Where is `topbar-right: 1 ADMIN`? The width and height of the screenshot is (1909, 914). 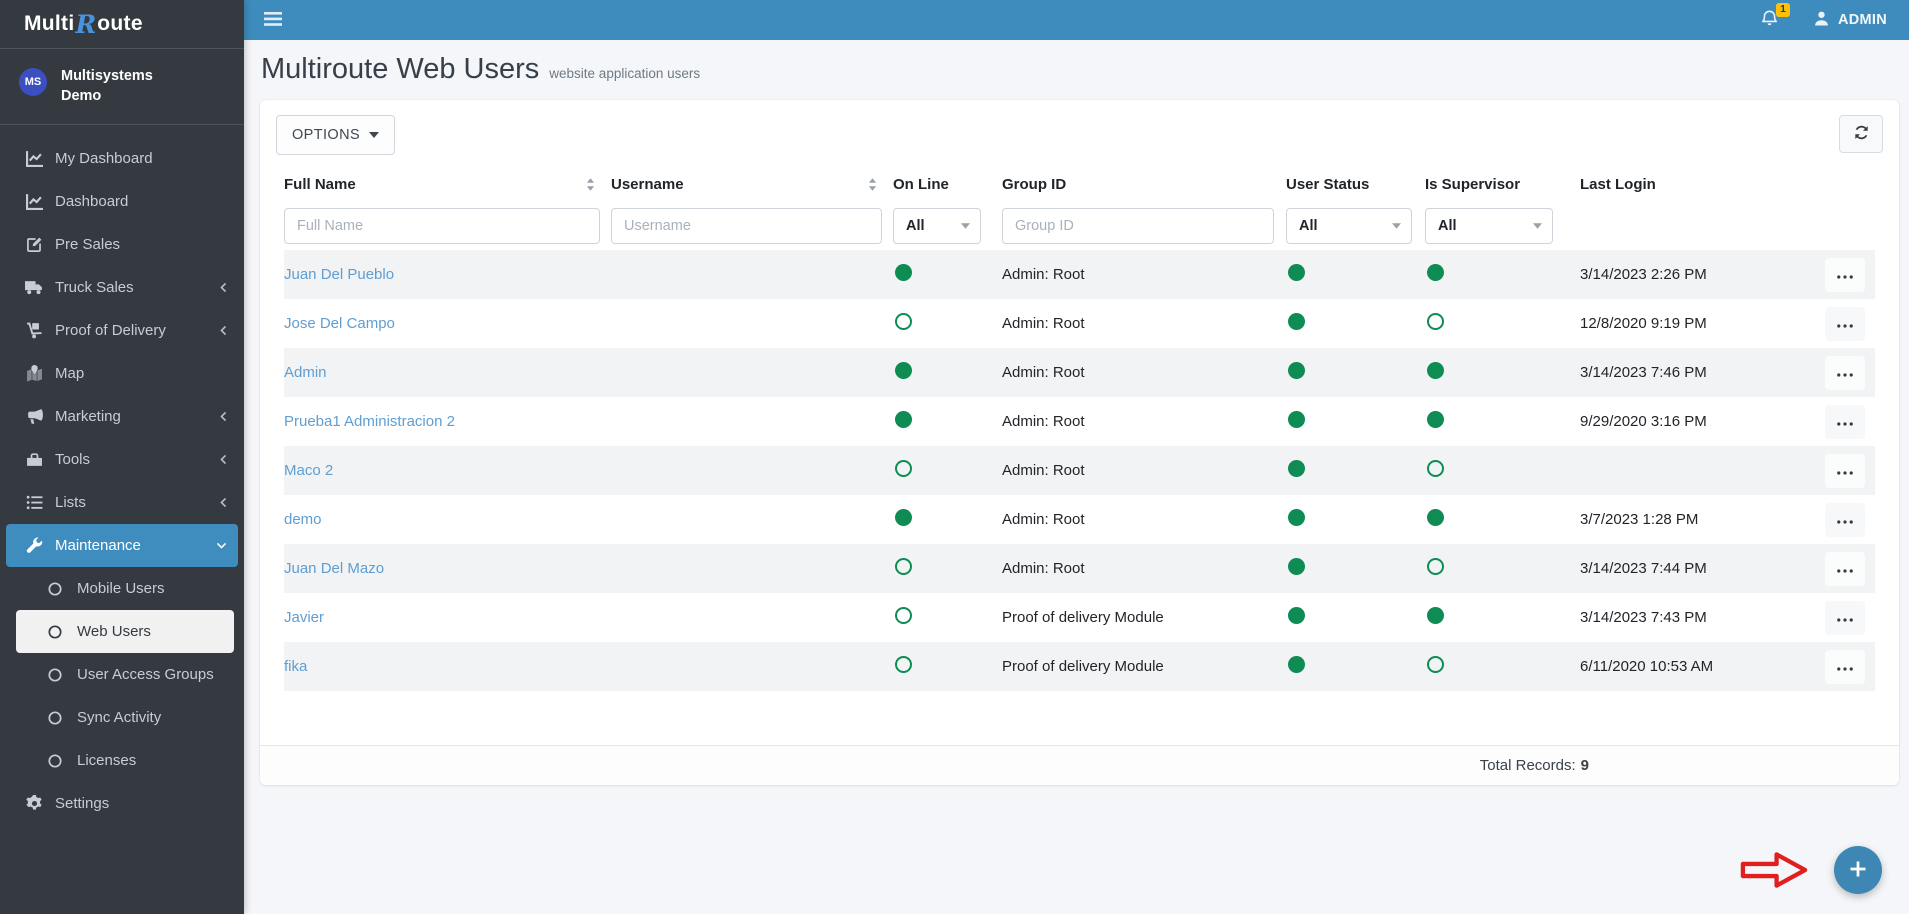
topbar-right: 1 ADMIN is located at coordinates (1823, 17).